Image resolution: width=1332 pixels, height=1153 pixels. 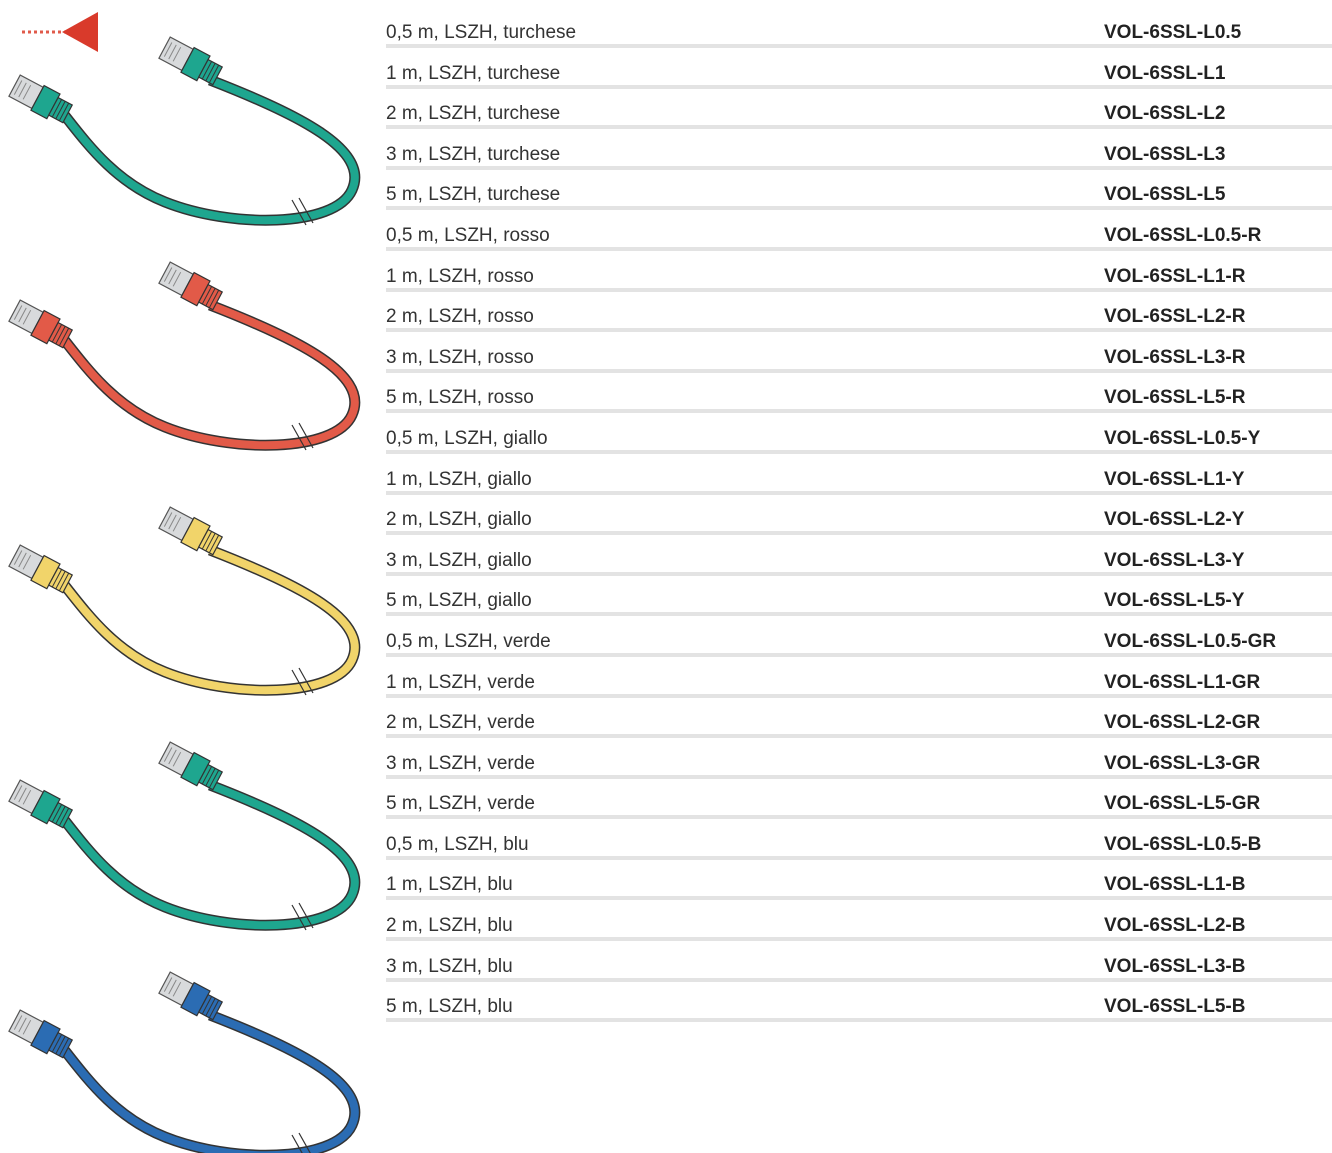 I want to click on cable-yellow, so click(x=181, y=600).